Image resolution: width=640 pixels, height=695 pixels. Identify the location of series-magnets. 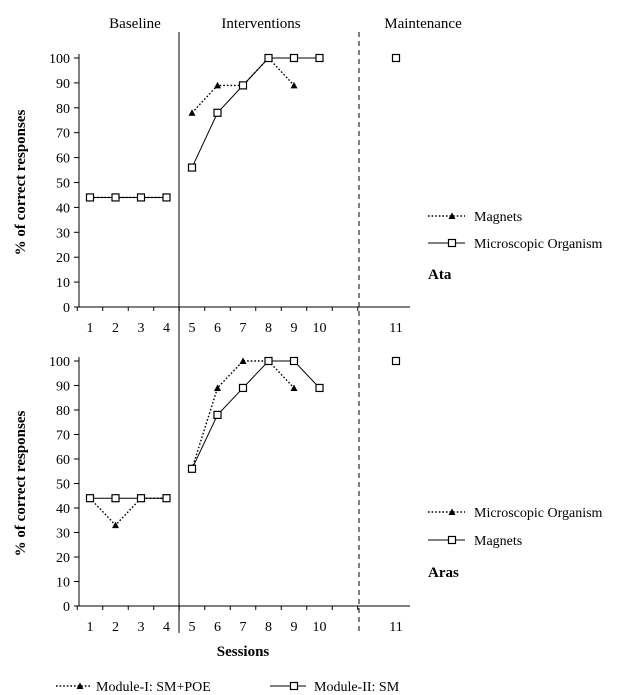
(243, 429).